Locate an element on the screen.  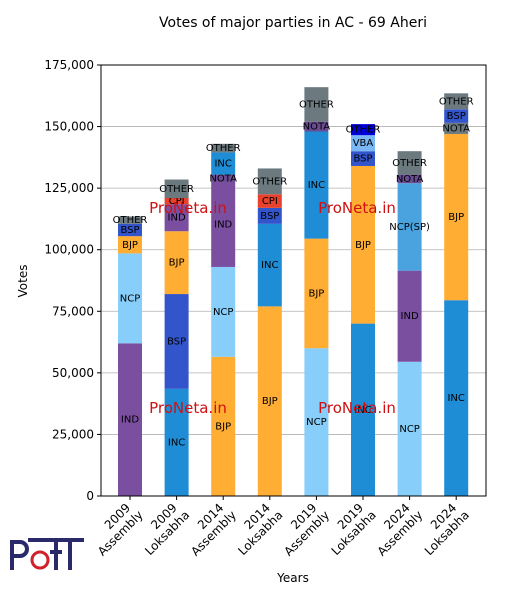
chart-title: Votes of major parties in AC - 69 Aheri is located at coordinates (293, 23).